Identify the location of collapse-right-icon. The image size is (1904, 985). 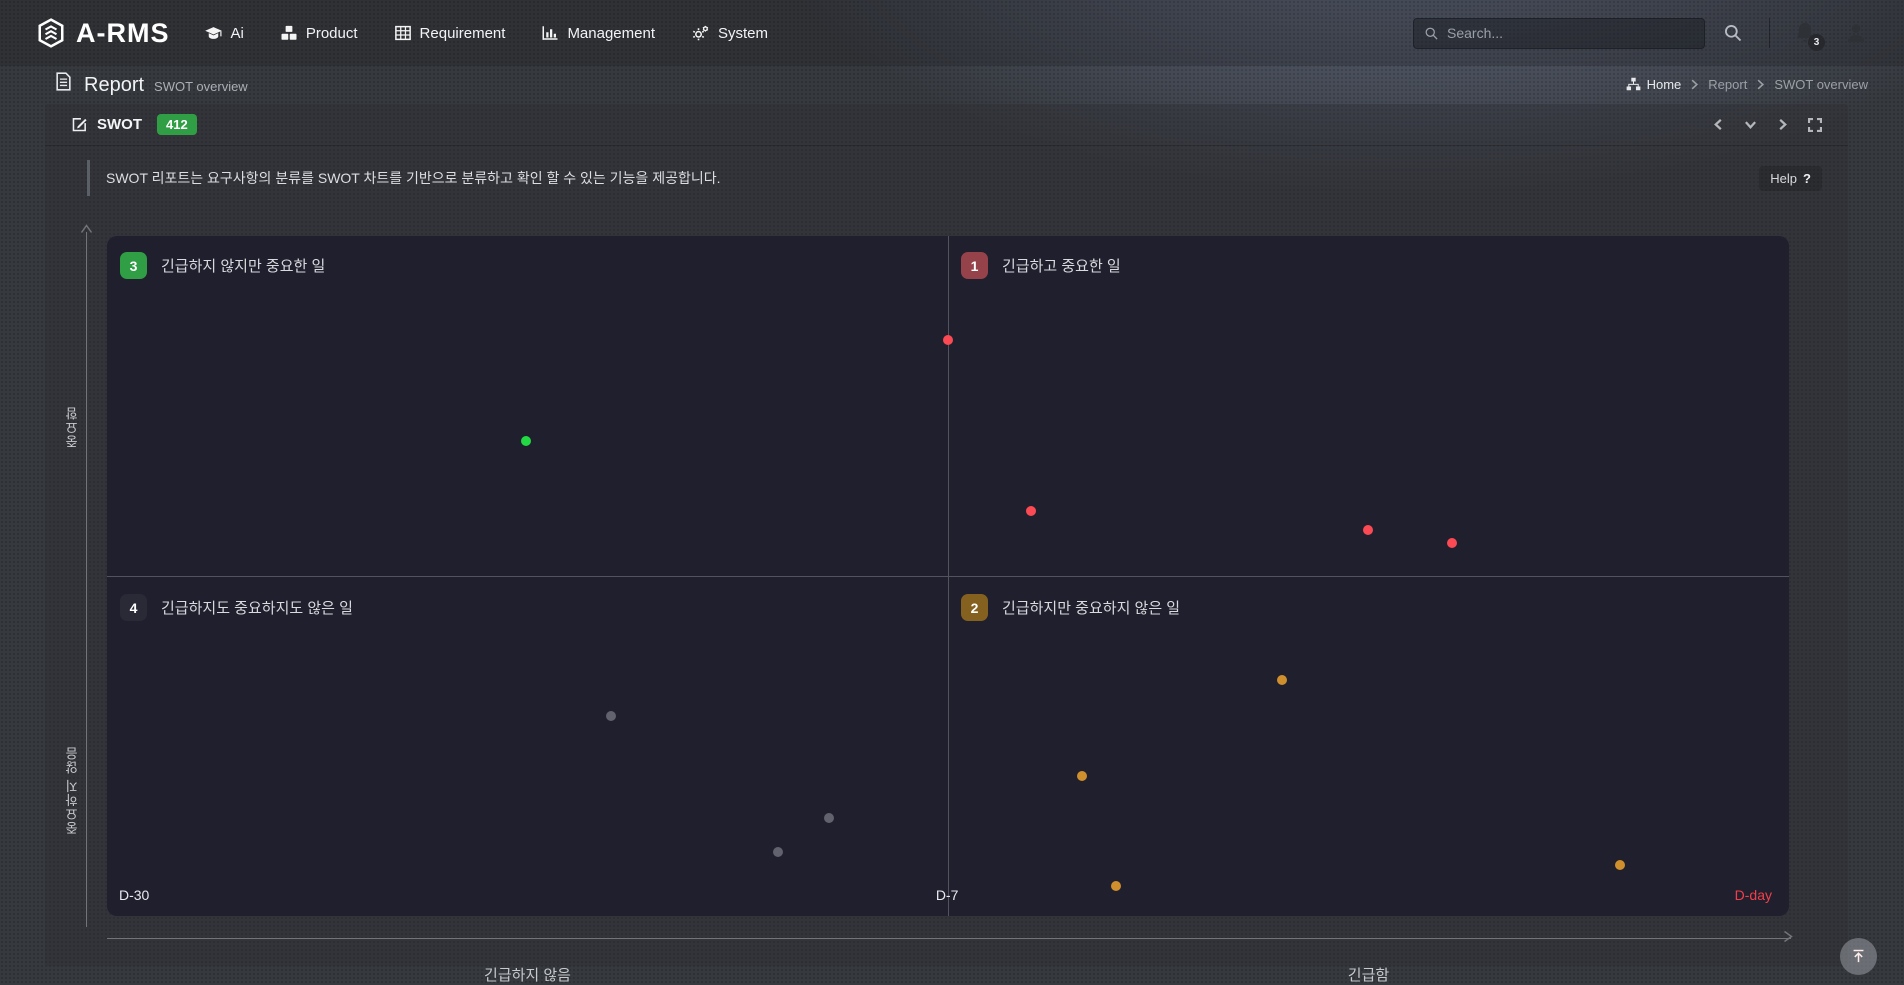
(1782, 124).